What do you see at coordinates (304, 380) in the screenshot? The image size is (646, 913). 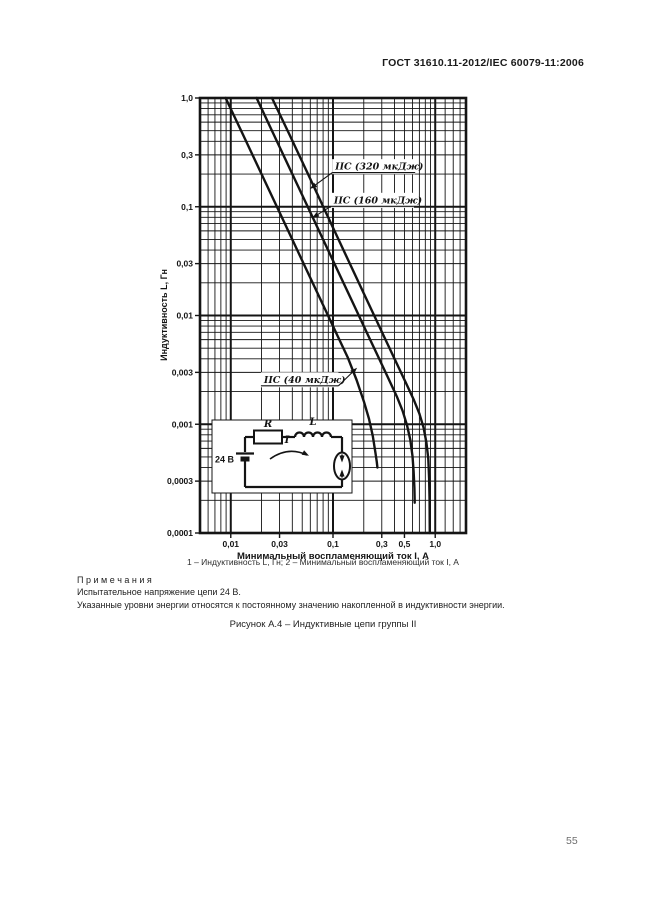 I see `curve-label: IIC (40 мкДж)` at bounding box center [304, 380].